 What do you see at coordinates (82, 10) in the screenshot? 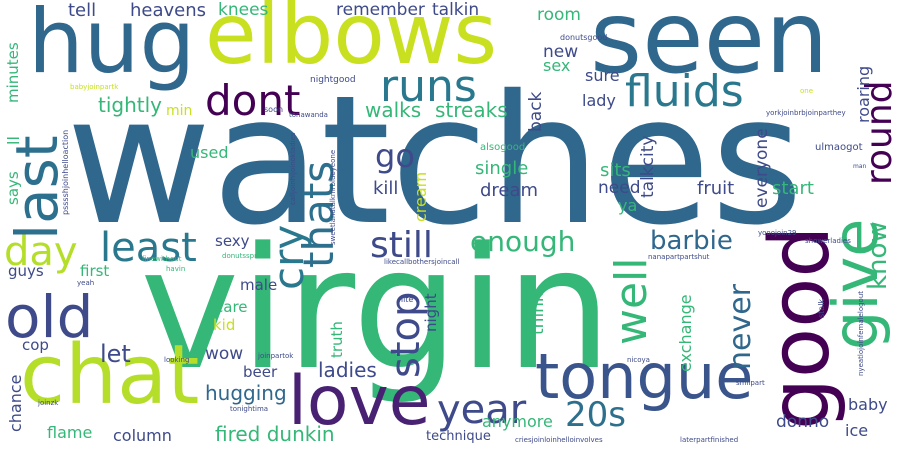
I see `word-tell: tell` at bounding box center [82, 10].